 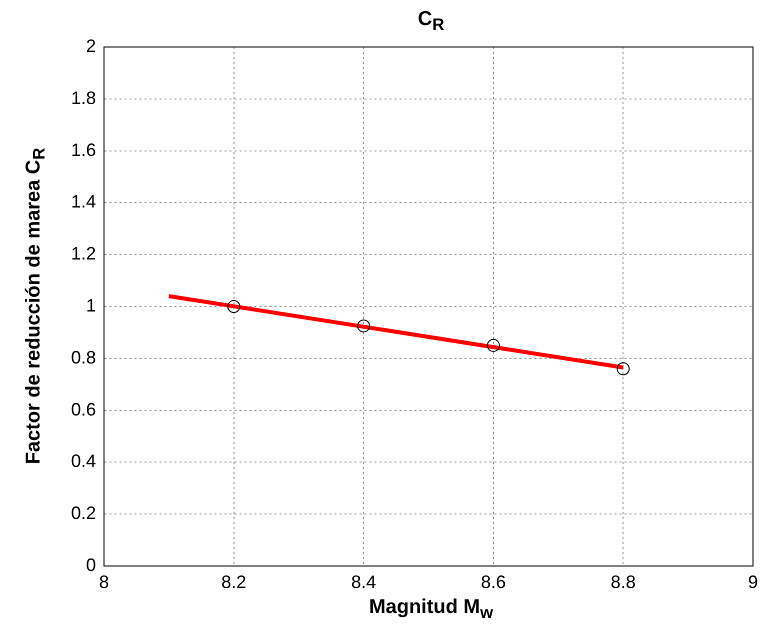 What do you see at coordinates (623, 582) in the screenshot?
I see `x-tick-label: 8.8` at bounding box center [623, 582].